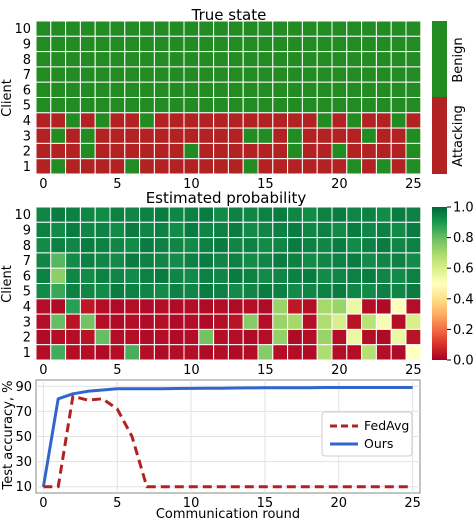  I want to click on true-state-cell-client10-round17, so click(295, 28).